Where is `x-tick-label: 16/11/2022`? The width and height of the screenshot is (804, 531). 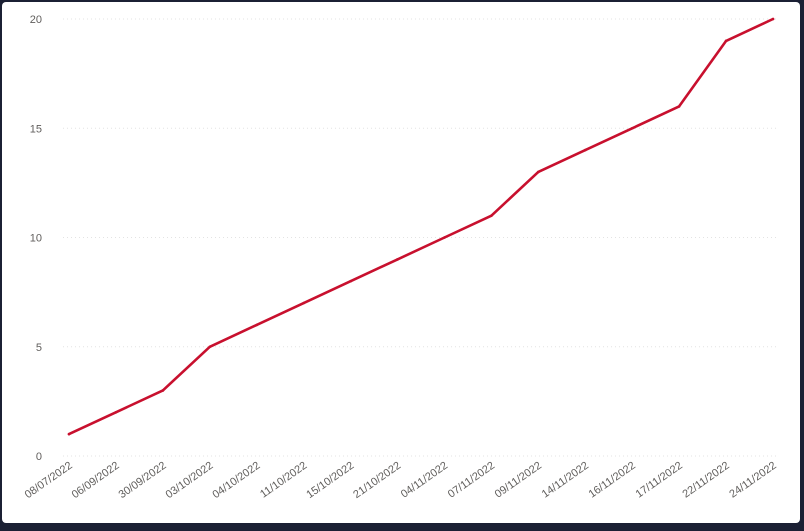 x-tick-label: 16/11/2022 is located at coordinates (612, 480).